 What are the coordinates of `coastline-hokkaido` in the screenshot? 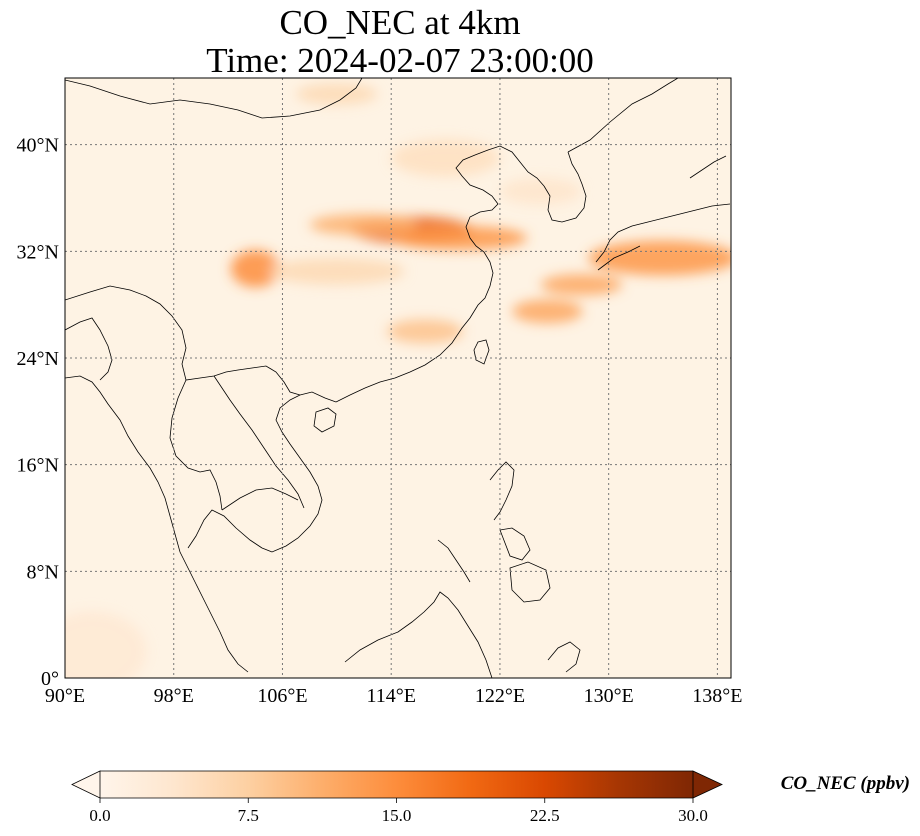 It's located at (708, 167).